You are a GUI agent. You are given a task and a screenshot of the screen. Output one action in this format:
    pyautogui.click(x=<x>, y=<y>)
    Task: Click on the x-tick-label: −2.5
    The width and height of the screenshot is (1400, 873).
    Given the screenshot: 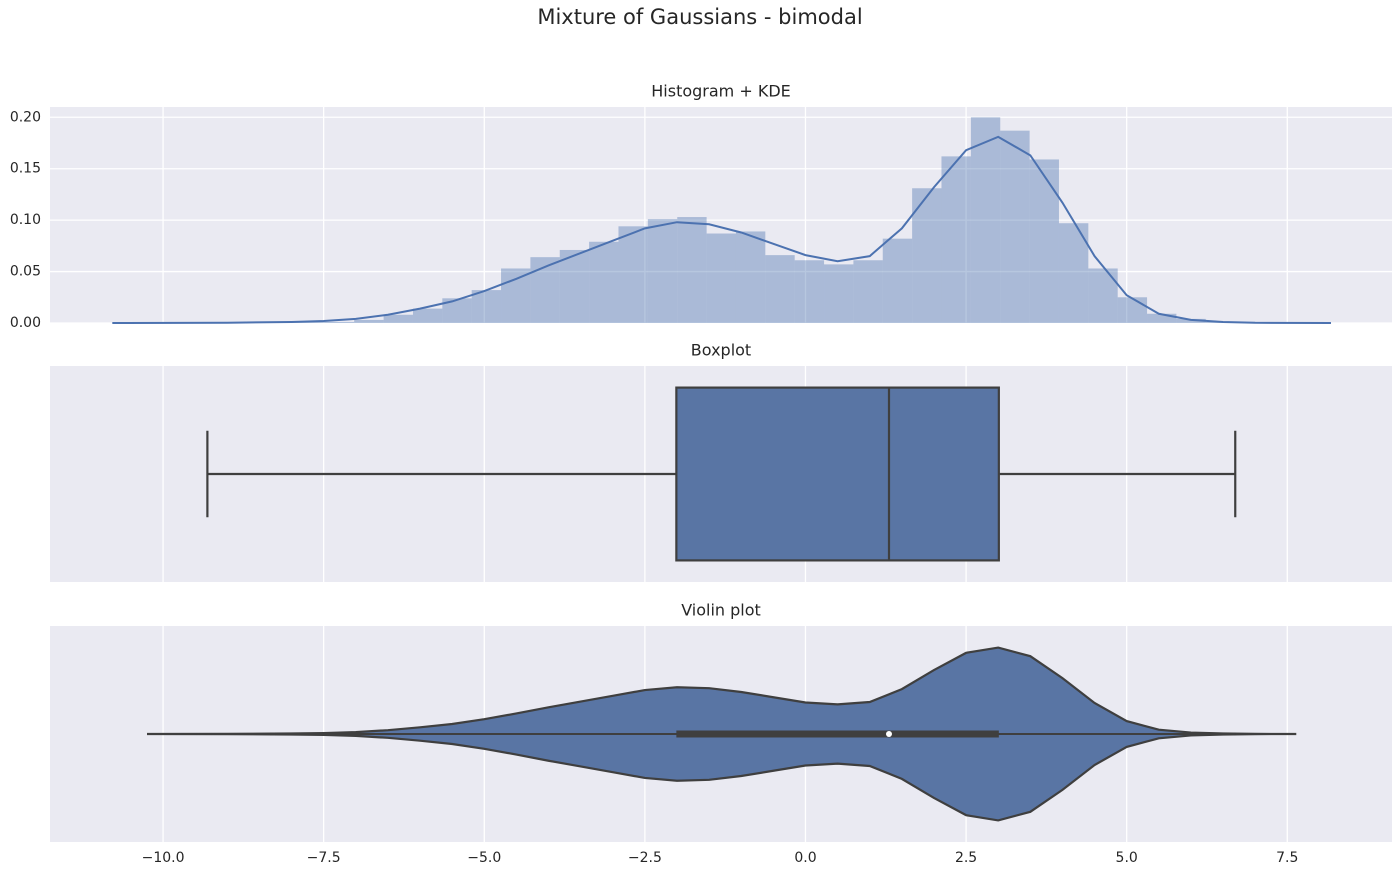 What is the action you would take?
    pyautogui.click(x=645, y=858)
    